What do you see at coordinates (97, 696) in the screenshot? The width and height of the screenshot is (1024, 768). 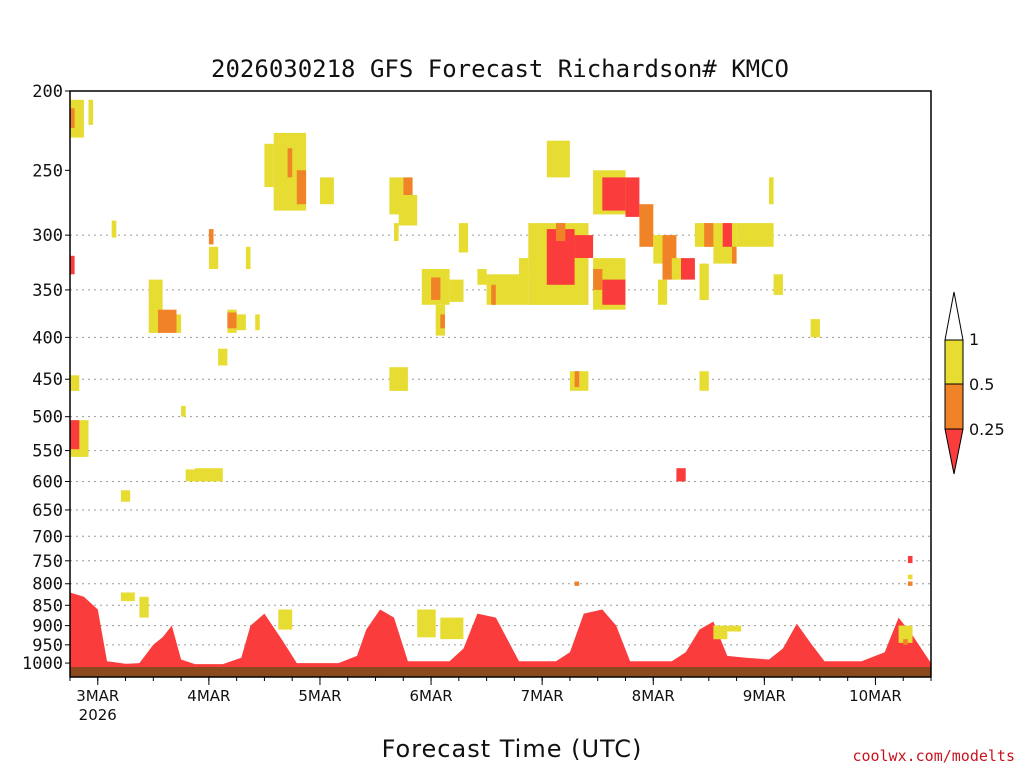 I see `x-tick-label: 3MAR` at bounding box center [97, 696].